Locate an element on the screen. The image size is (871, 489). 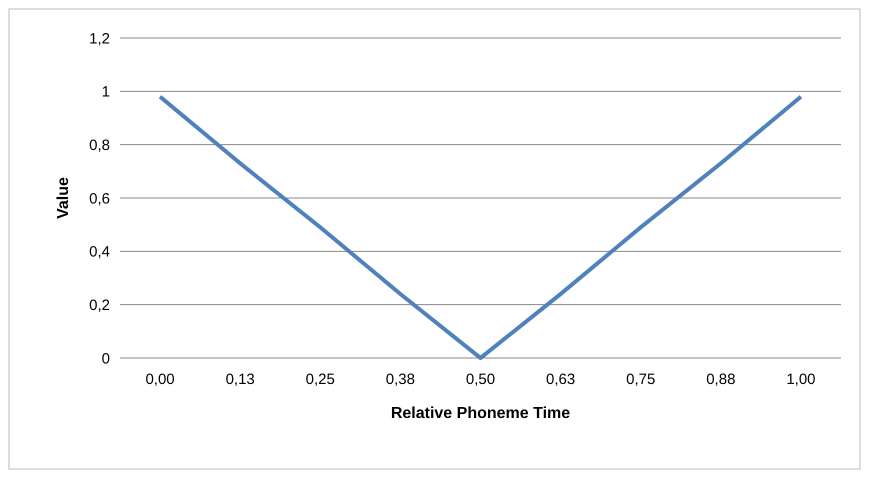
x-tick-label: 0,75 is located at coordinates (641, 379).